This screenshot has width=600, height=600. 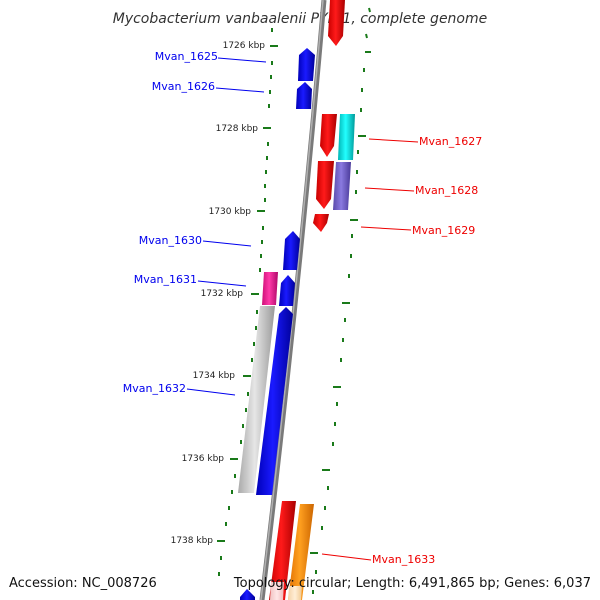 What do you see at coordinates (342, 186) in the screenshot?
I see `lavender-feature` at bounding box center [342, 186].